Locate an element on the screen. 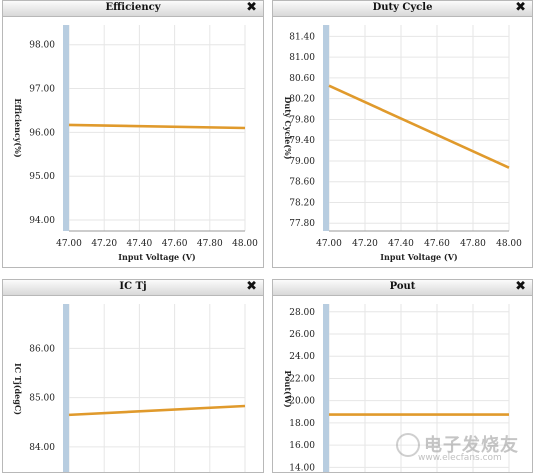 The image size is (550, 473). y-tick-label: 97.00 is located at coordinates (42, 90).